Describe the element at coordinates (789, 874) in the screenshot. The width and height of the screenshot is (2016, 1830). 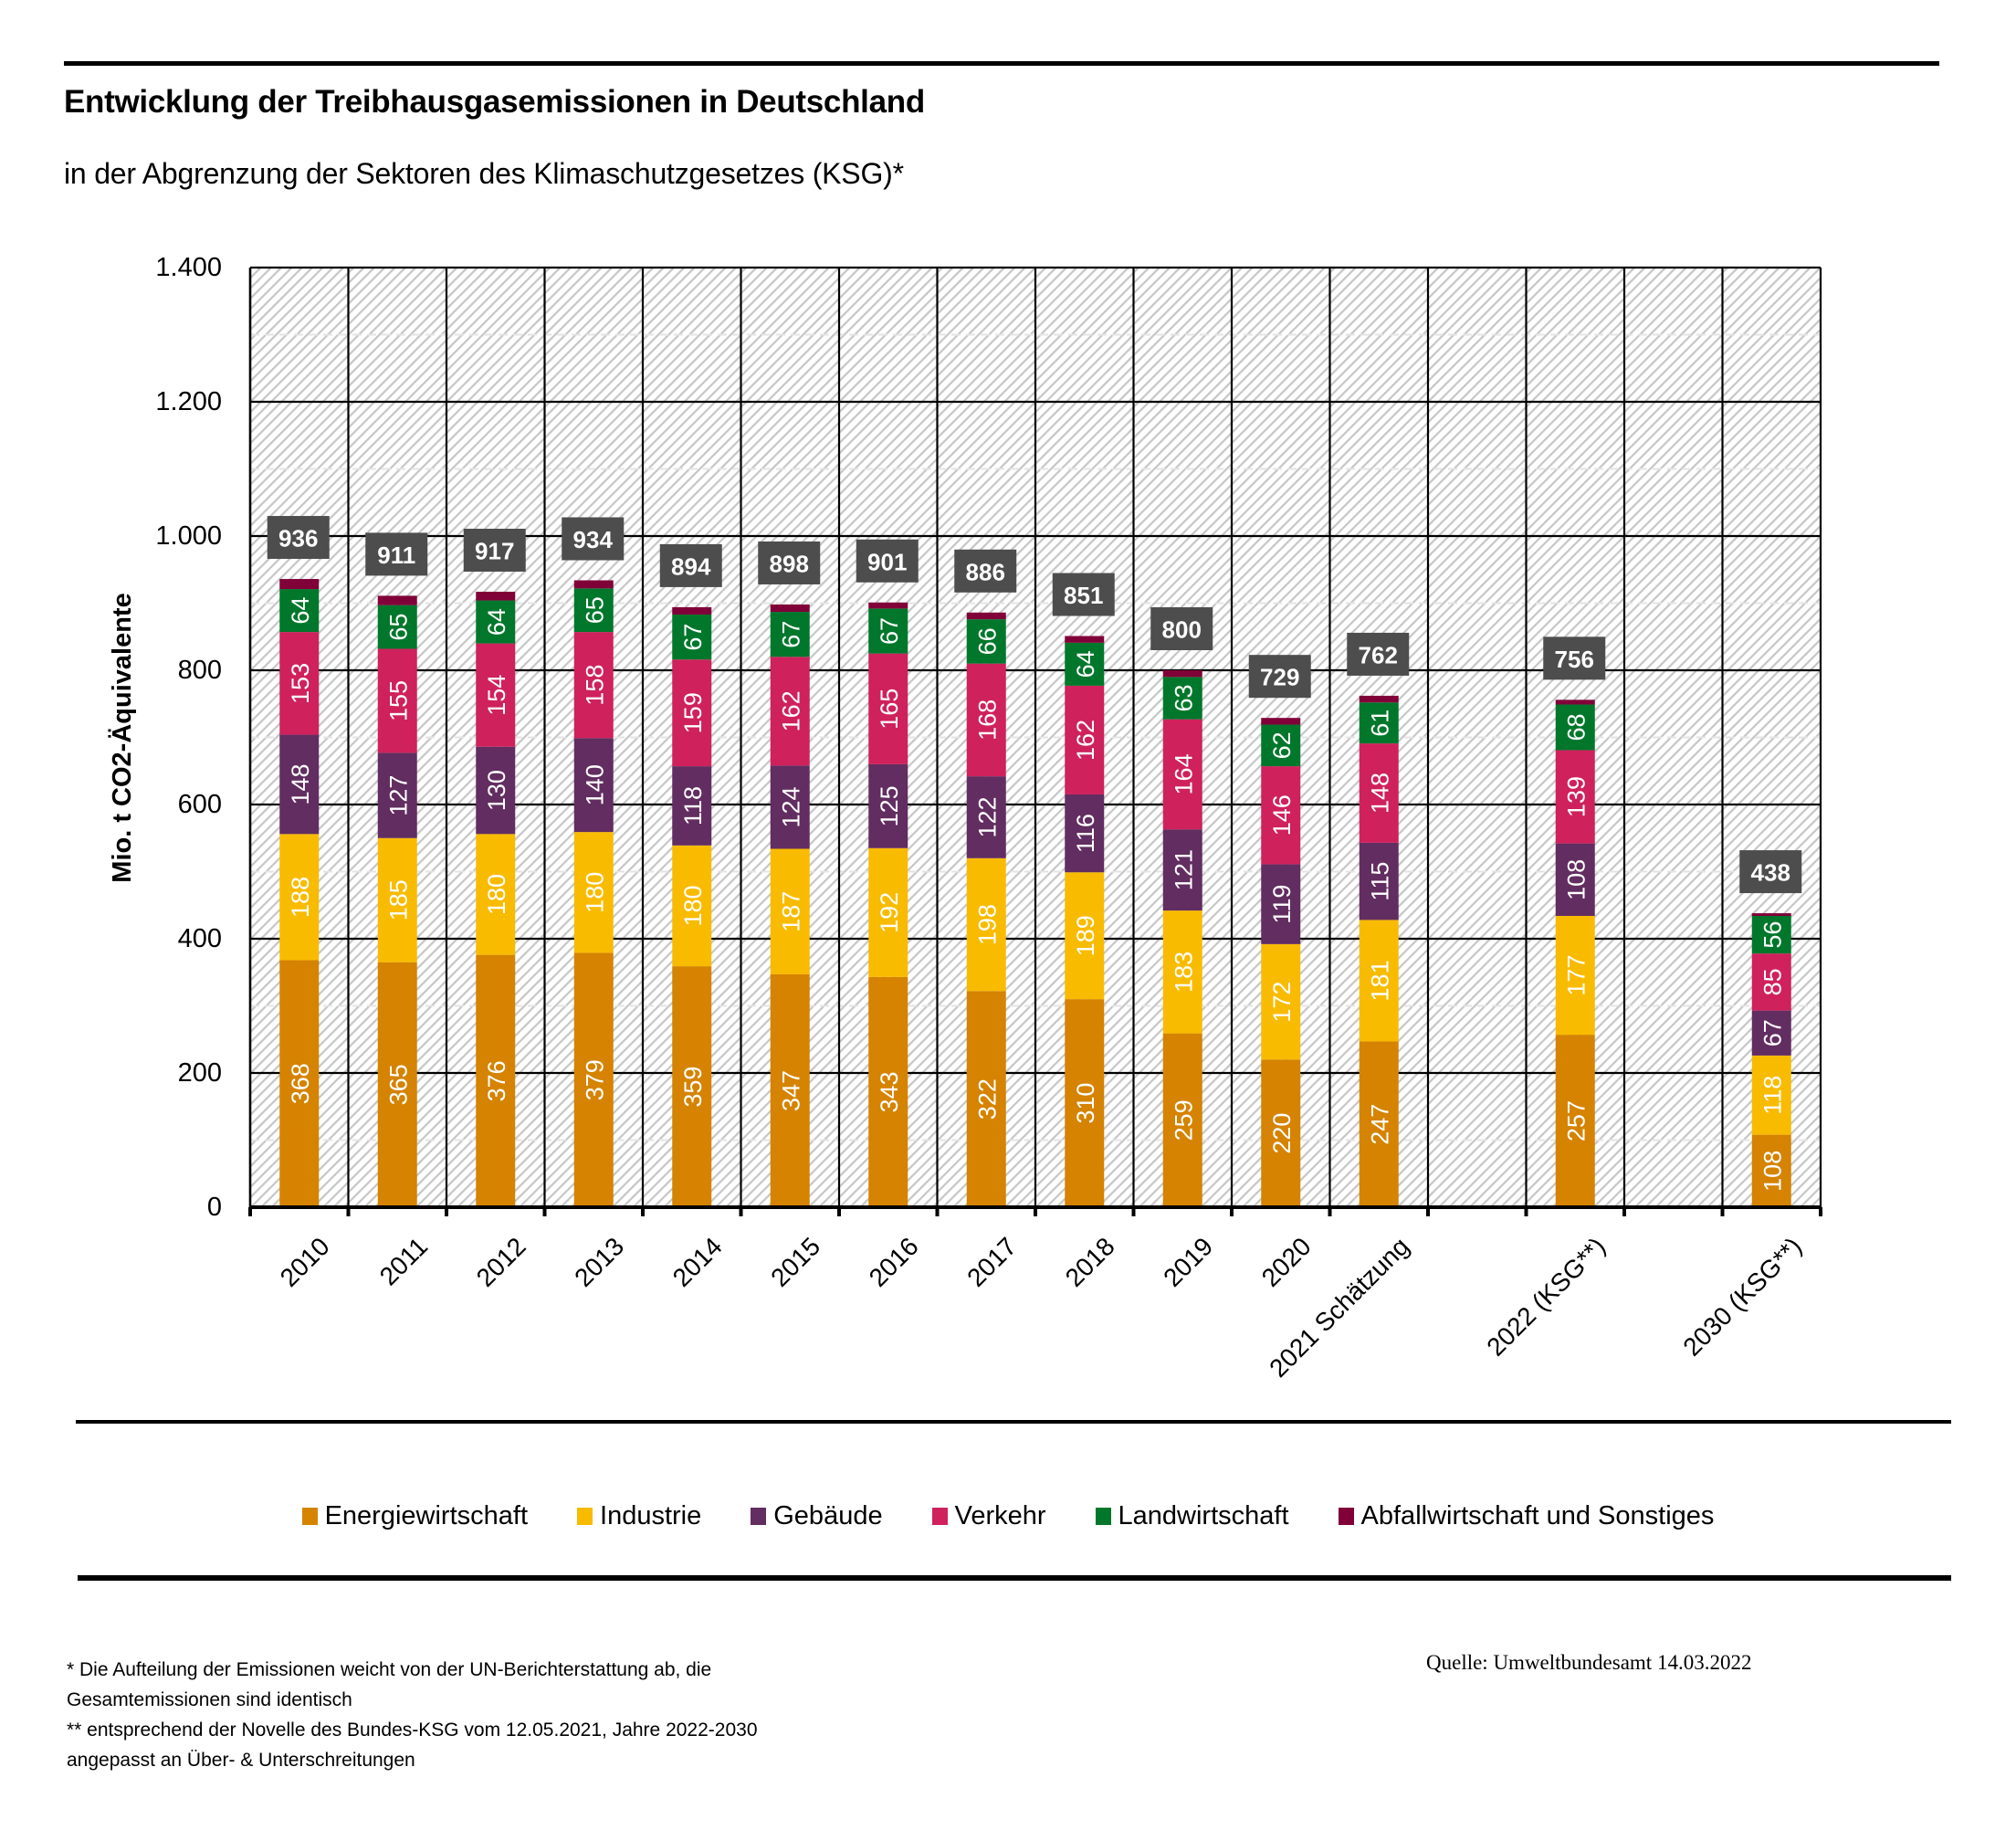
I see `bar-stack: 347 187 124 162 67 898` at that location.